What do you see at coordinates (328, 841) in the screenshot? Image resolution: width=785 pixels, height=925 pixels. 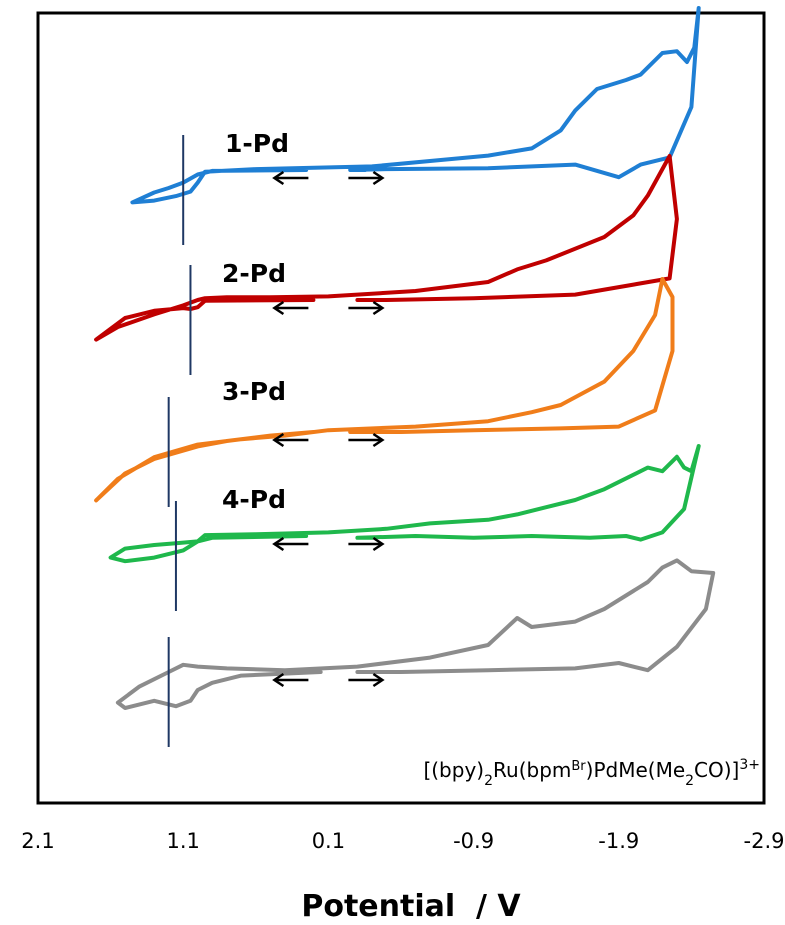 I see `x-tick-label: 0.1` at bounding box center [328, 841].